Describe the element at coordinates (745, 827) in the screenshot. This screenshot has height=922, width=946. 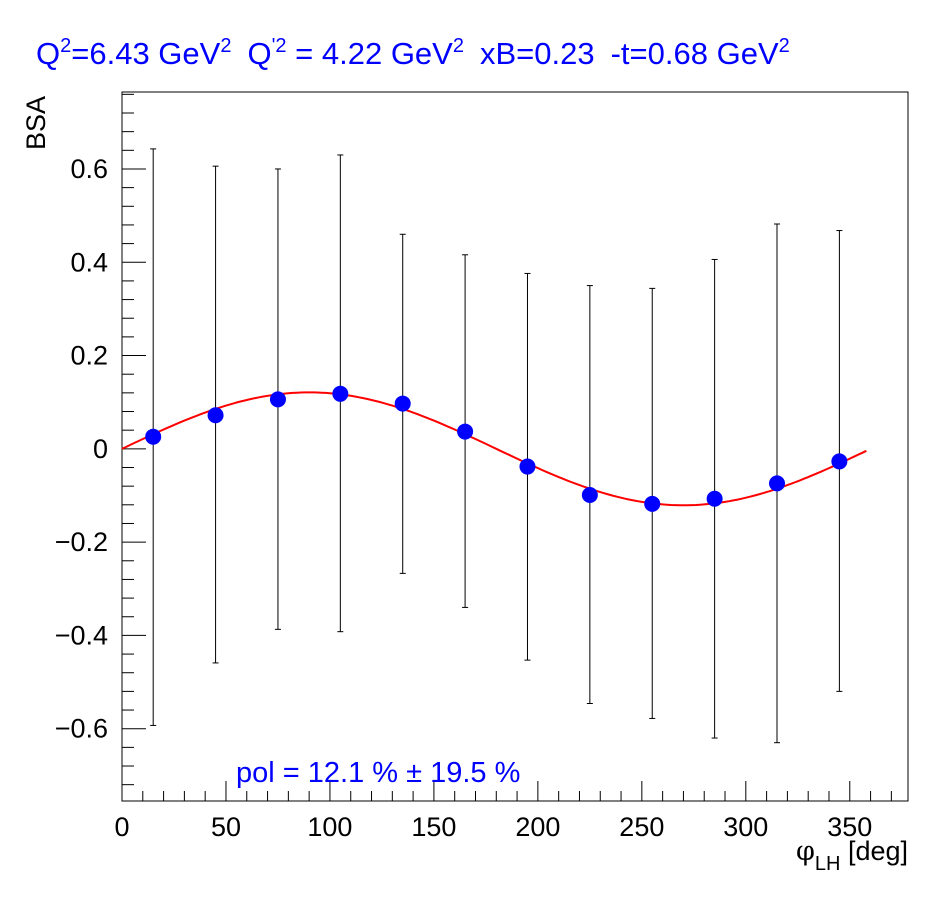
I see `x-tick-label: 300` at that location.